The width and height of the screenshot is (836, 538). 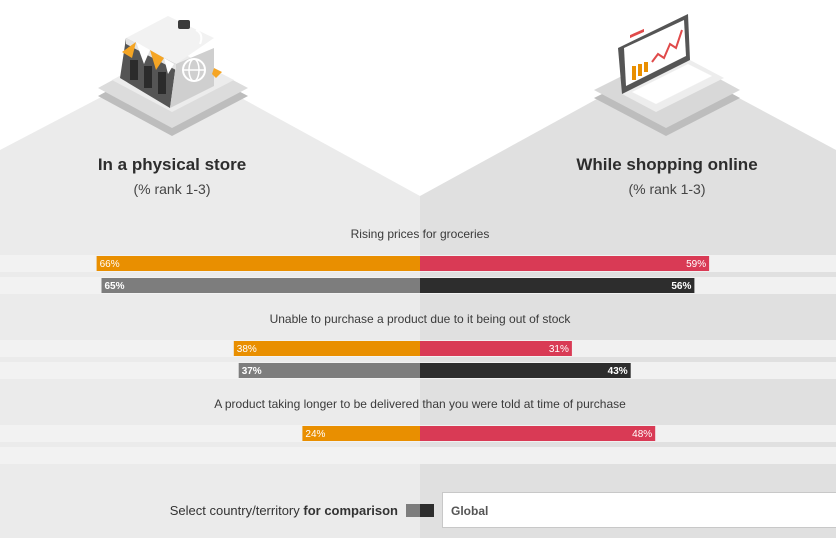 I want to click on country-select: Global, so click(x=639, y=510).